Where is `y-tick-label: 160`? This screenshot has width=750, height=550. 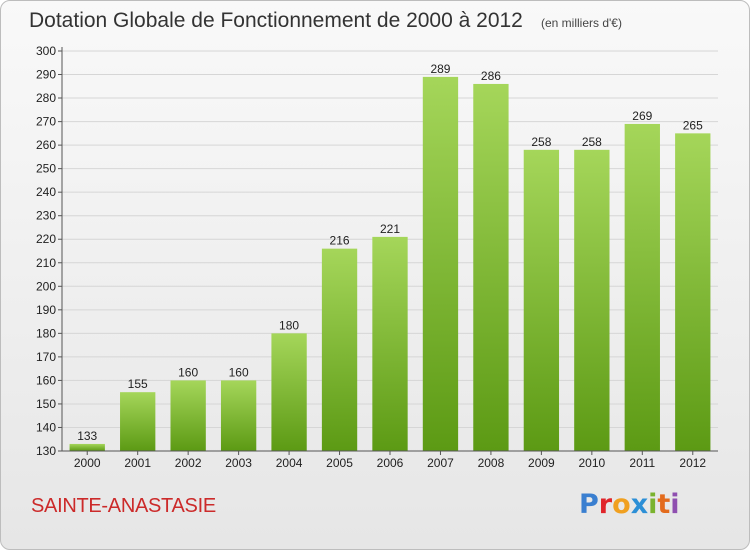
y-tick-label: 160 is located at coordinates (46, 380).